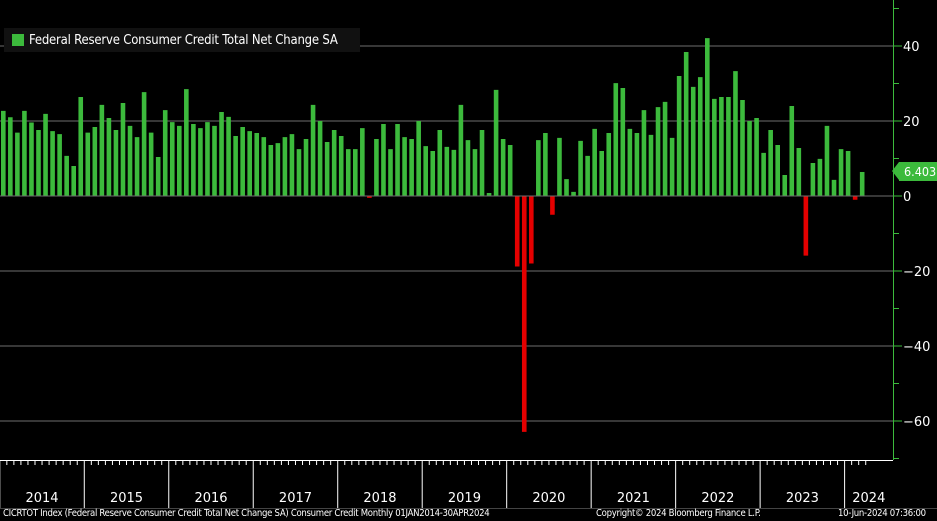 The image size is (937, 521). I want to click on y-tick-label: −20, so click(916, 272).